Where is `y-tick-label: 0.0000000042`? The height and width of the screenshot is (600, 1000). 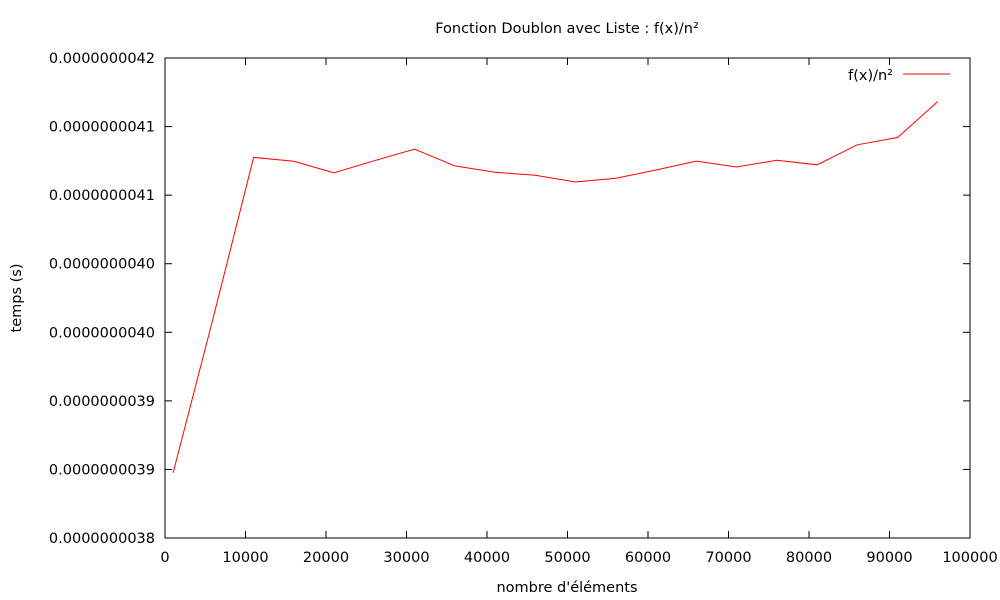
y-tick-label: 0.0000000042 is located at coordinates (102, 59).